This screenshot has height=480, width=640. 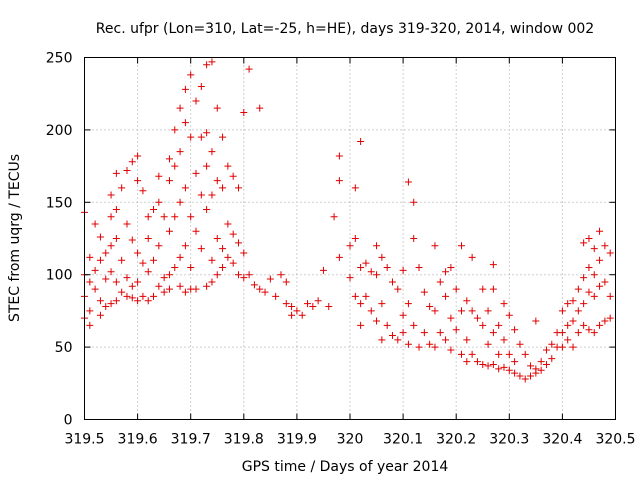 What do you see at coordinates (403, 440) in the screenshot?
I see `x-tick-label: 320.1` at bounding box center [403, 440].